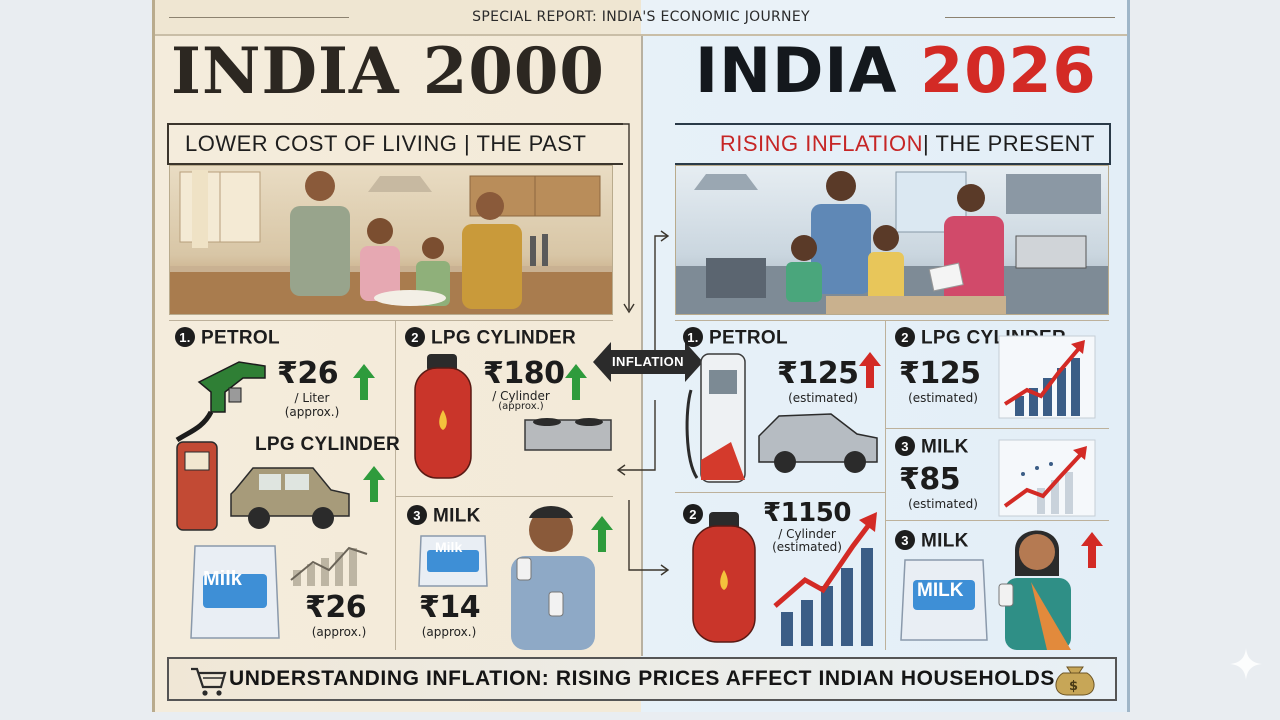 This screenshot has height=720, width=1280. Describe the element at coordinates (504, 338) in the screenshot. I see `lpg-2000-label-text: LPG CYLINDER` at that location.